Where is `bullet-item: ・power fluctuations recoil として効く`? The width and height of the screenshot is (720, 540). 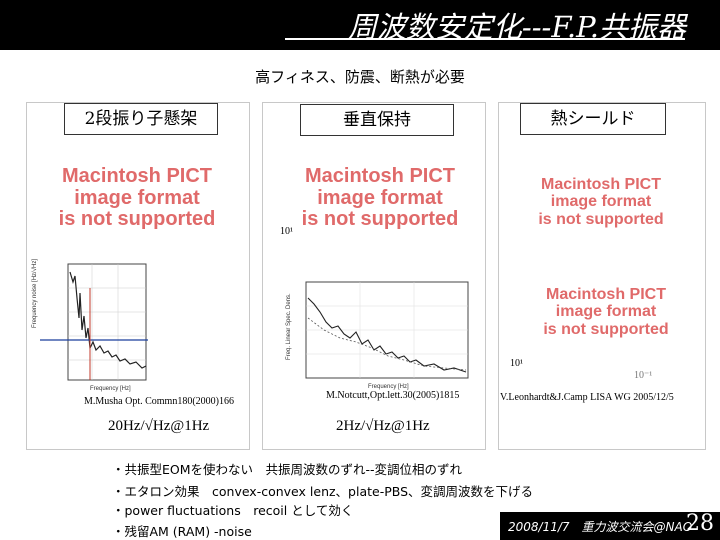 bullet-item: ・power fluctuations recoil として効く is located at coordinates (233, 510).